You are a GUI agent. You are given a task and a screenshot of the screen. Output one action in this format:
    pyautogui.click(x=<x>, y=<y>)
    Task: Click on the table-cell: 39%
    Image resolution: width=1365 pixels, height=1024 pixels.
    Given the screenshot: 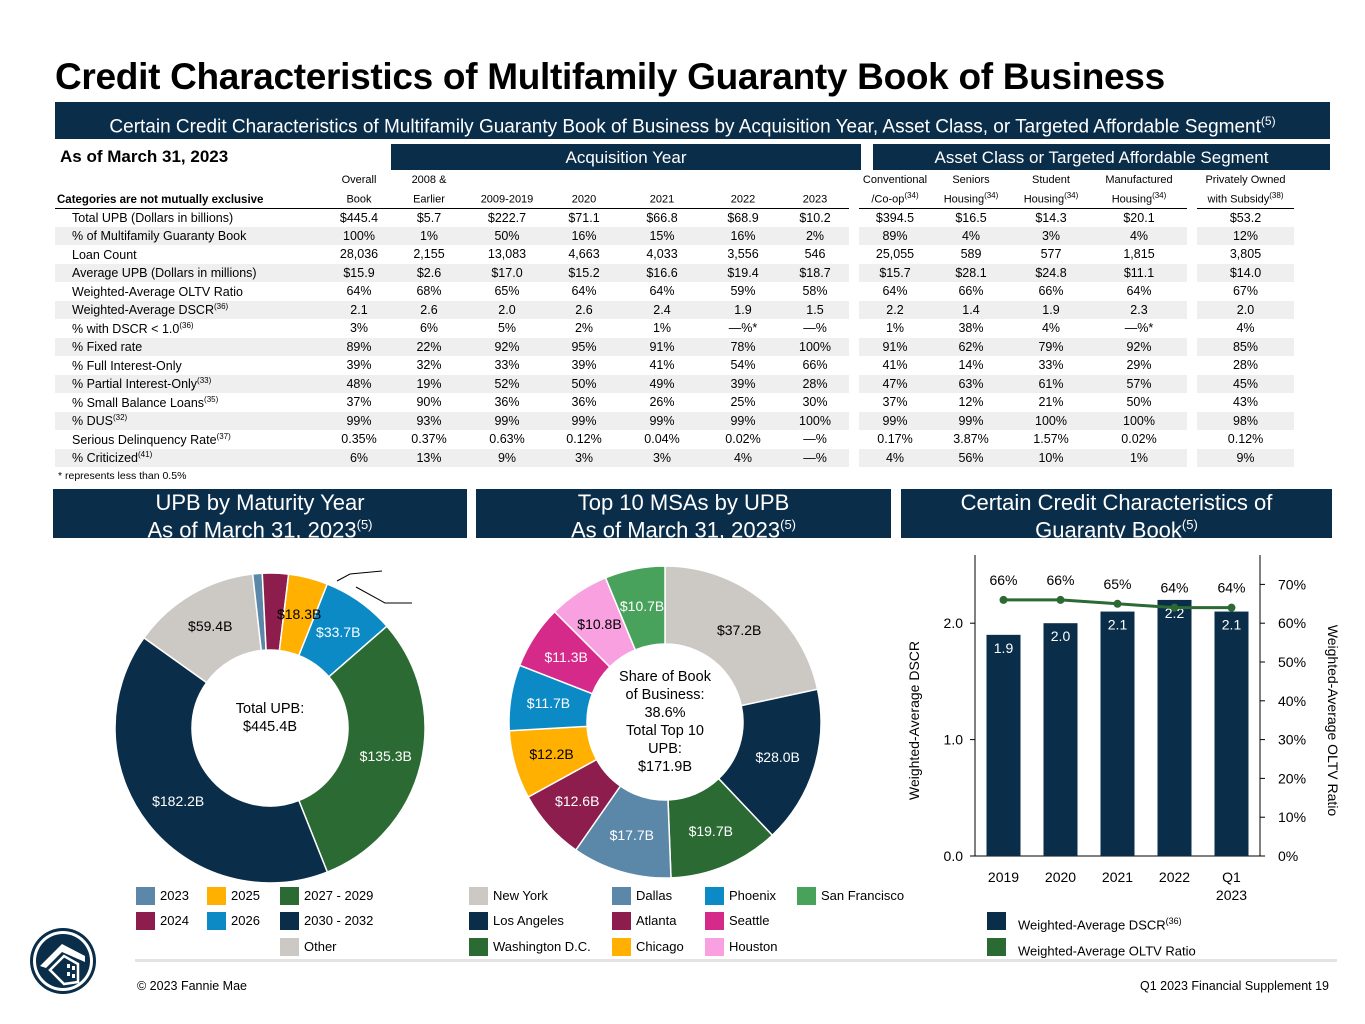 What is the action you would take?
    pyautogui.click(x=359, y=365)
    